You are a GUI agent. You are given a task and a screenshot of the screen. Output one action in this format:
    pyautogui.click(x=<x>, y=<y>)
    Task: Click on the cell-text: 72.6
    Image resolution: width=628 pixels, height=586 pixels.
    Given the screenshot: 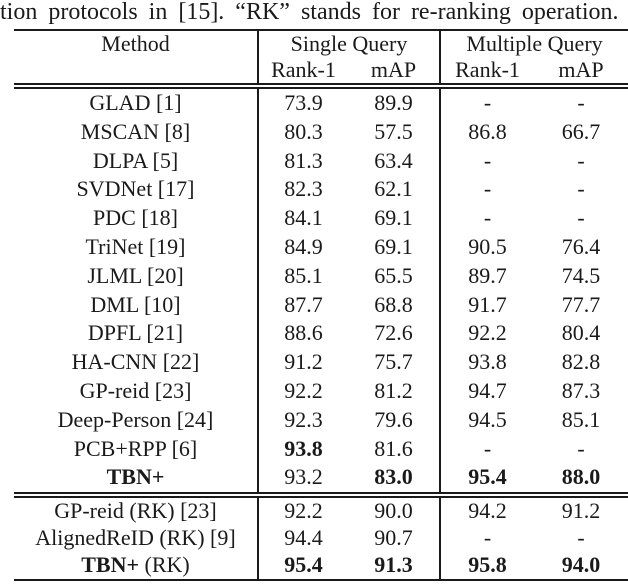 What is the action you would take?
    pyautogui.click(x=393, y=333)
    